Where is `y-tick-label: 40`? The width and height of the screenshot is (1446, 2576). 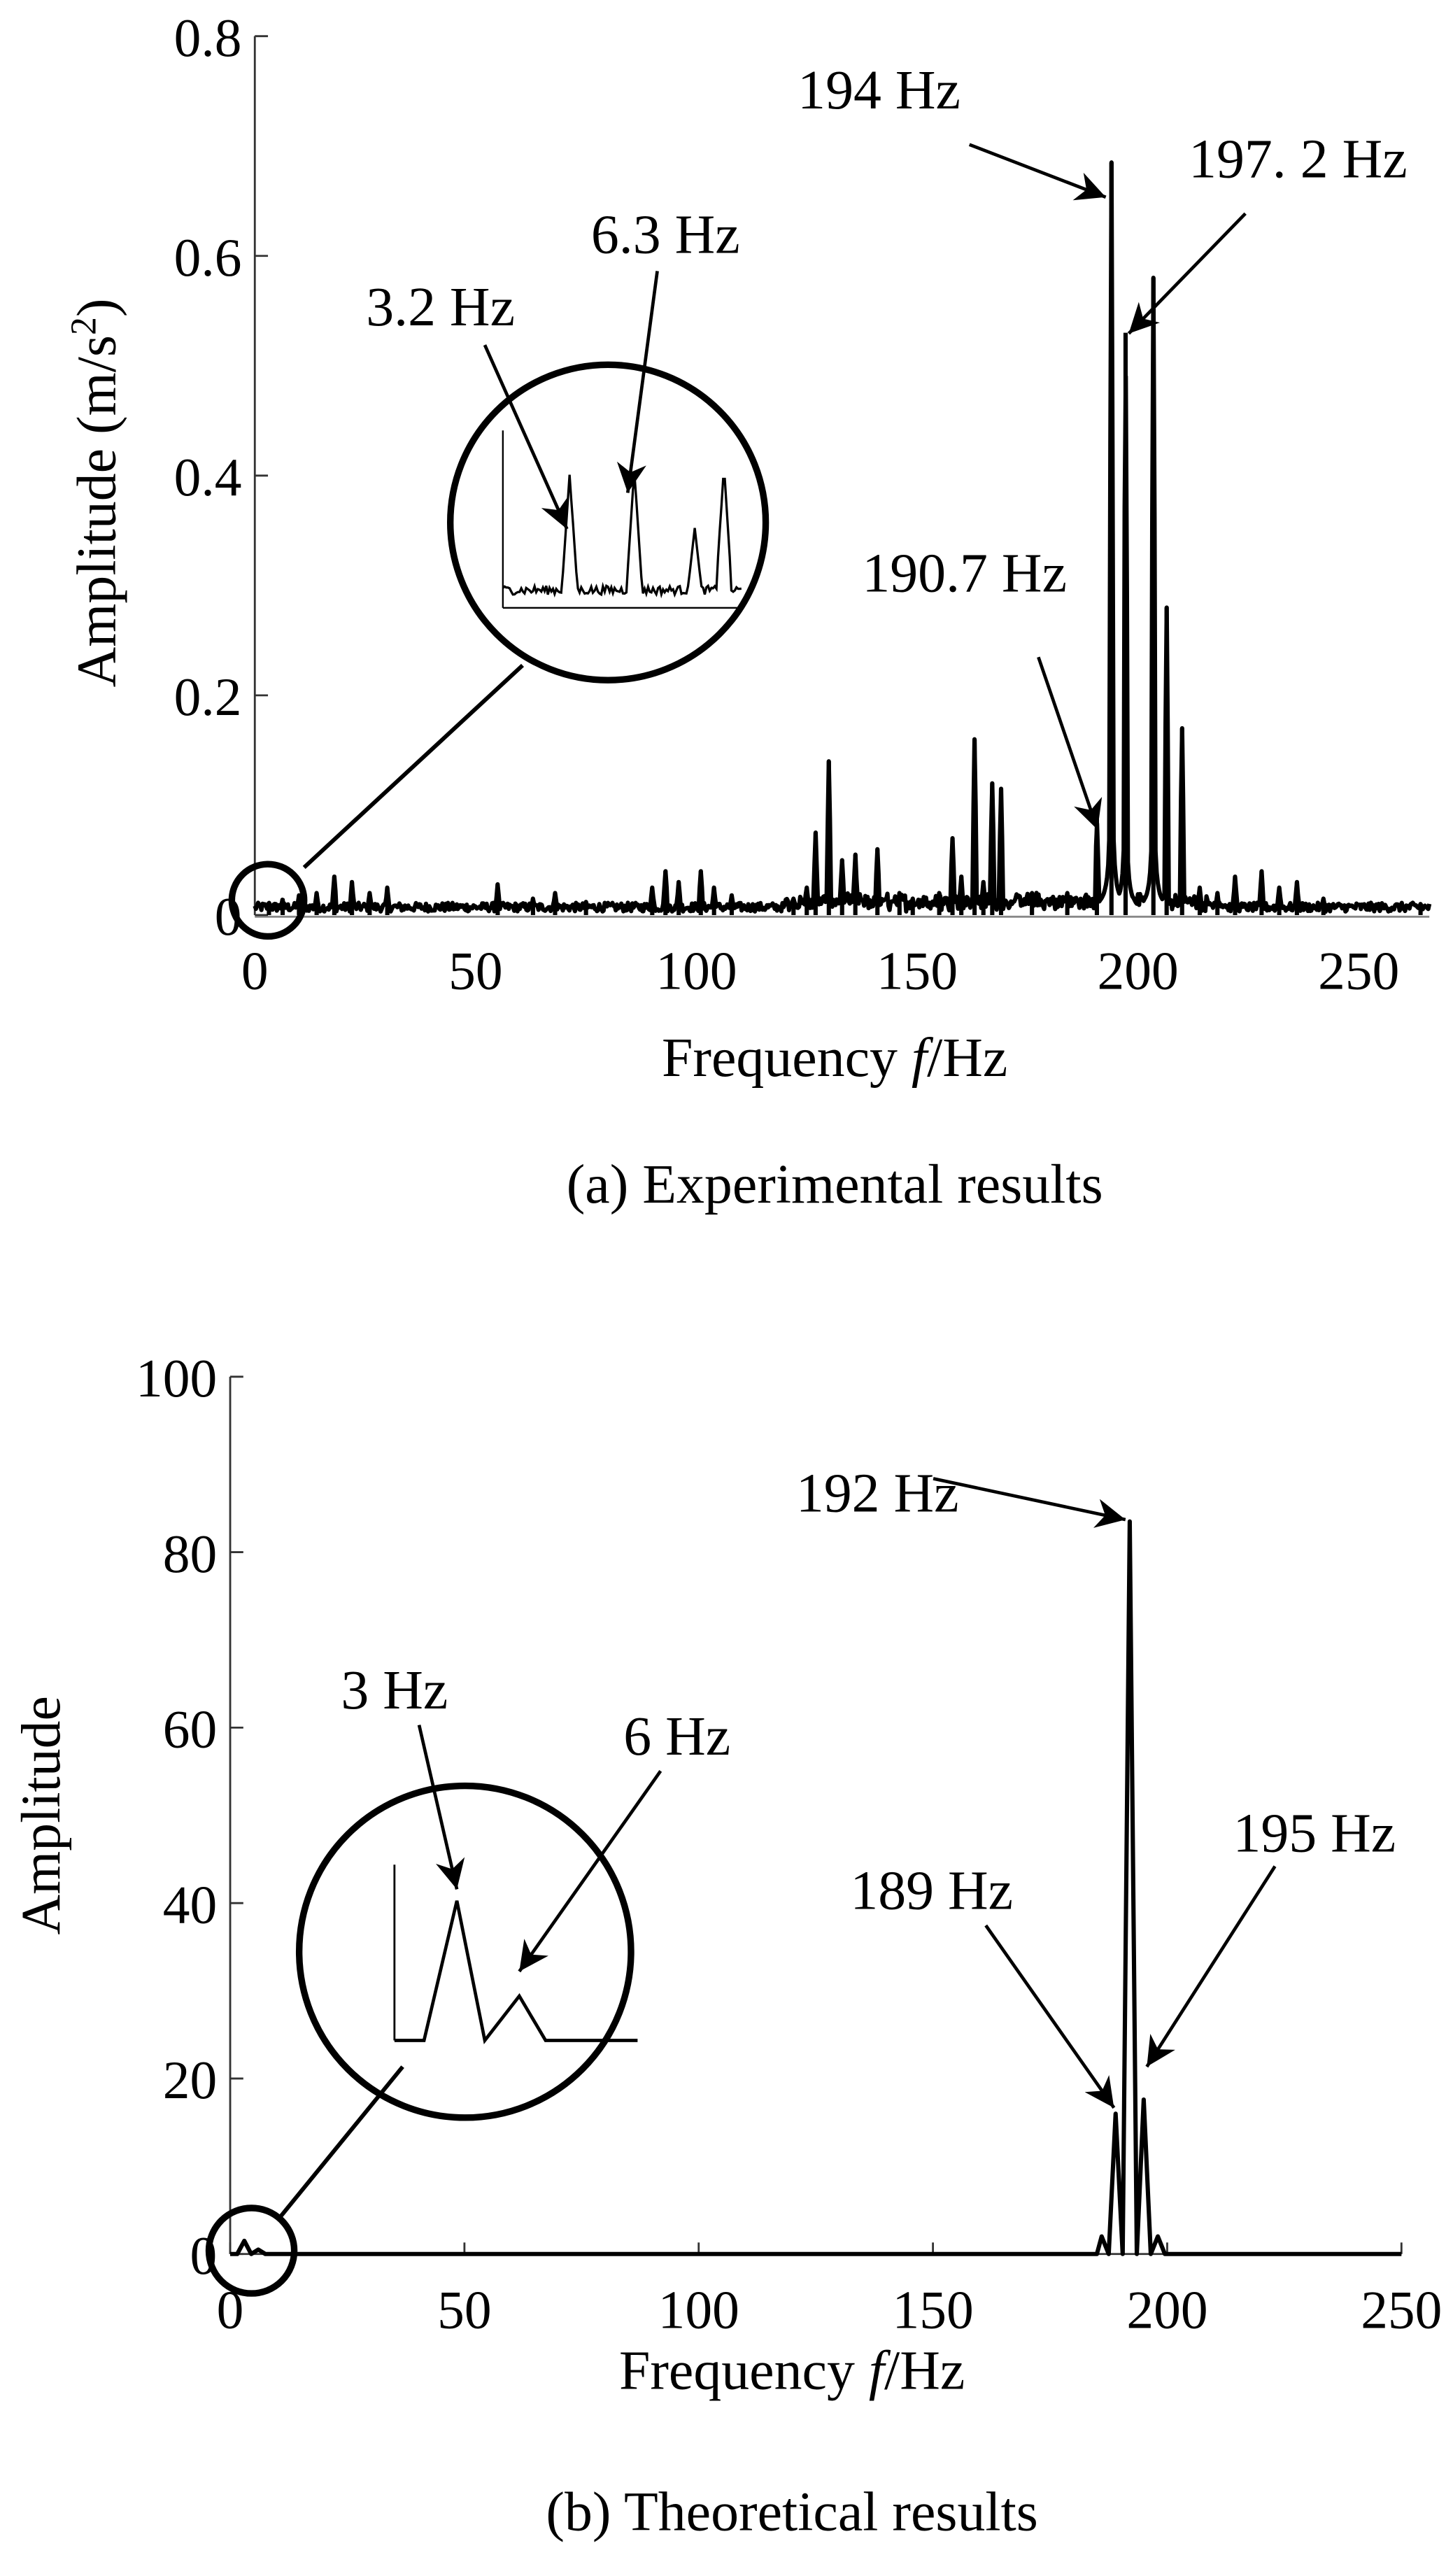
y-tick-label: 40 is located at coordinates (190, 1904).